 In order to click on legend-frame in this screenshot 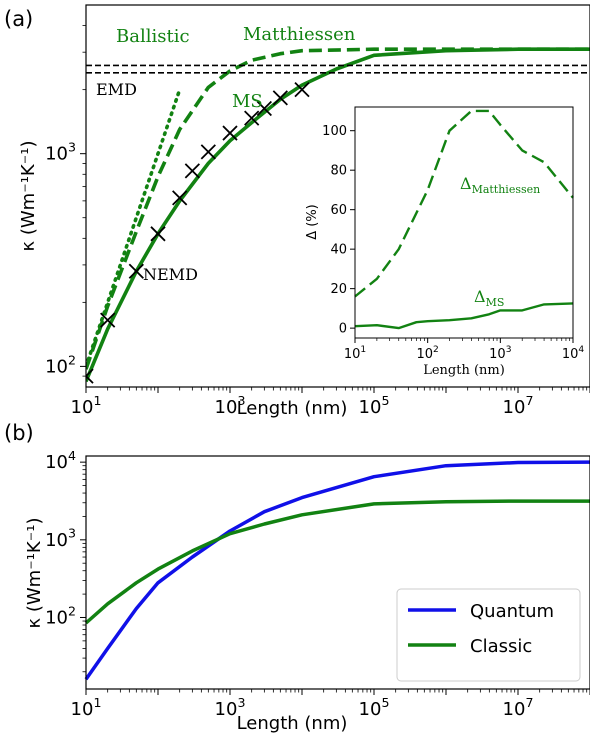, I will do `click(488, 635)`.